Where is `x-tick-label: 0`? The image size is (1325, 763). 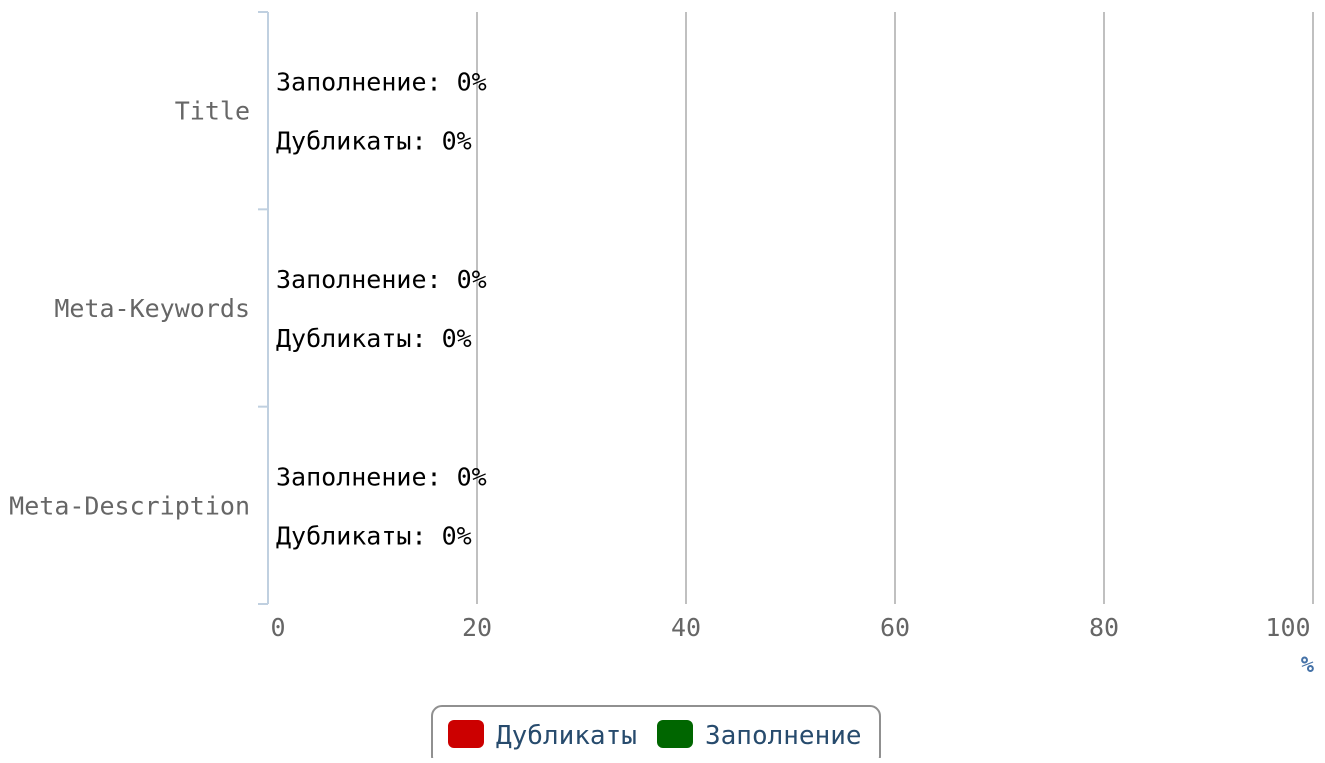
x-tick-label: 0 is located at coordinates (277, 627).